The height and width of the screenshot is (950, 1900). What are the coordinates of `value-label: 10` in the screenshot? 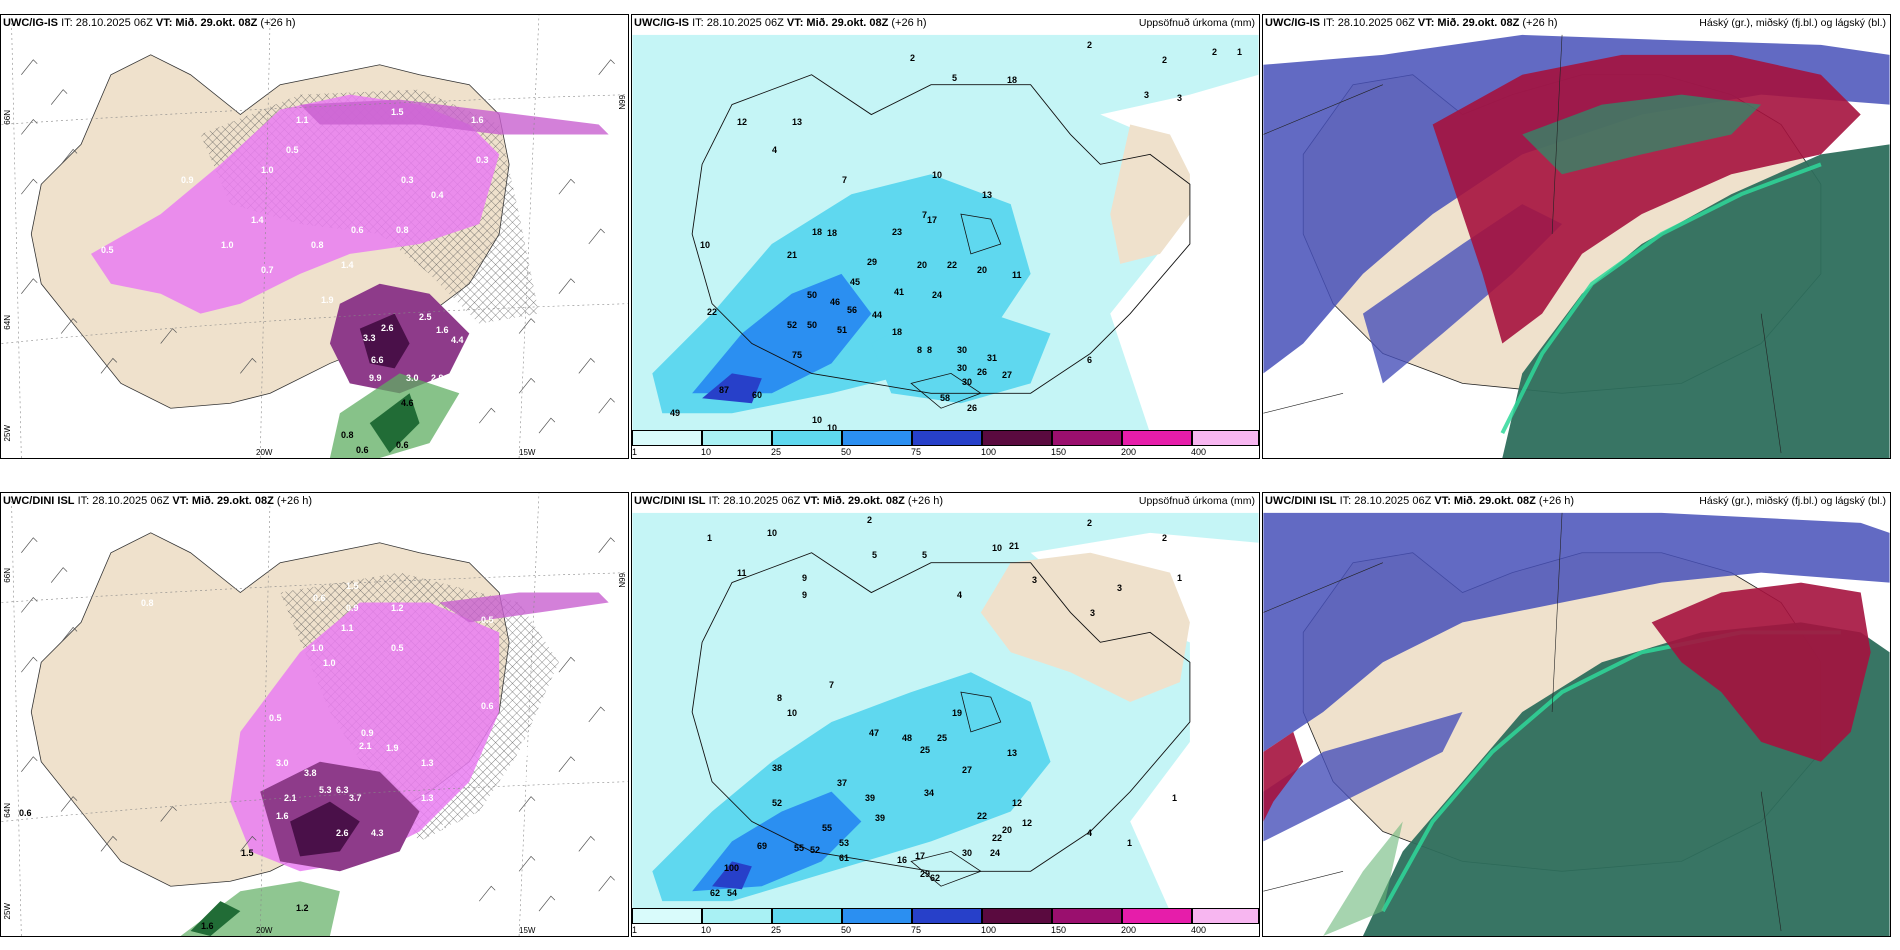 It's located at (705, 245).